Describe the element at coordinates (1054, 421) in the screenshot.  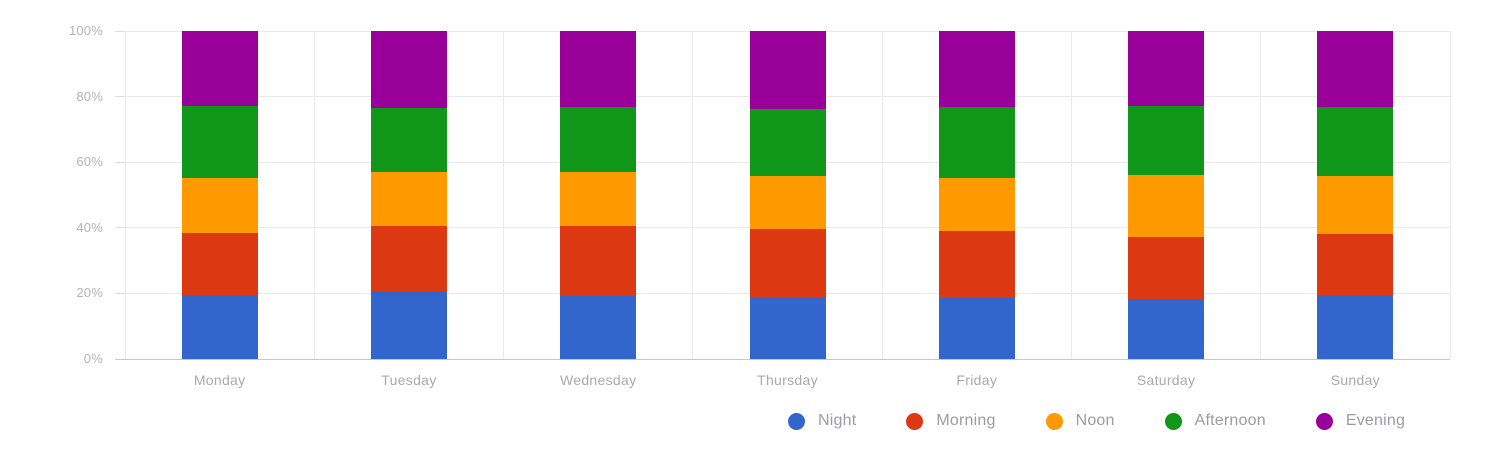
I see `legend-swatch-noon-icon` at that location.